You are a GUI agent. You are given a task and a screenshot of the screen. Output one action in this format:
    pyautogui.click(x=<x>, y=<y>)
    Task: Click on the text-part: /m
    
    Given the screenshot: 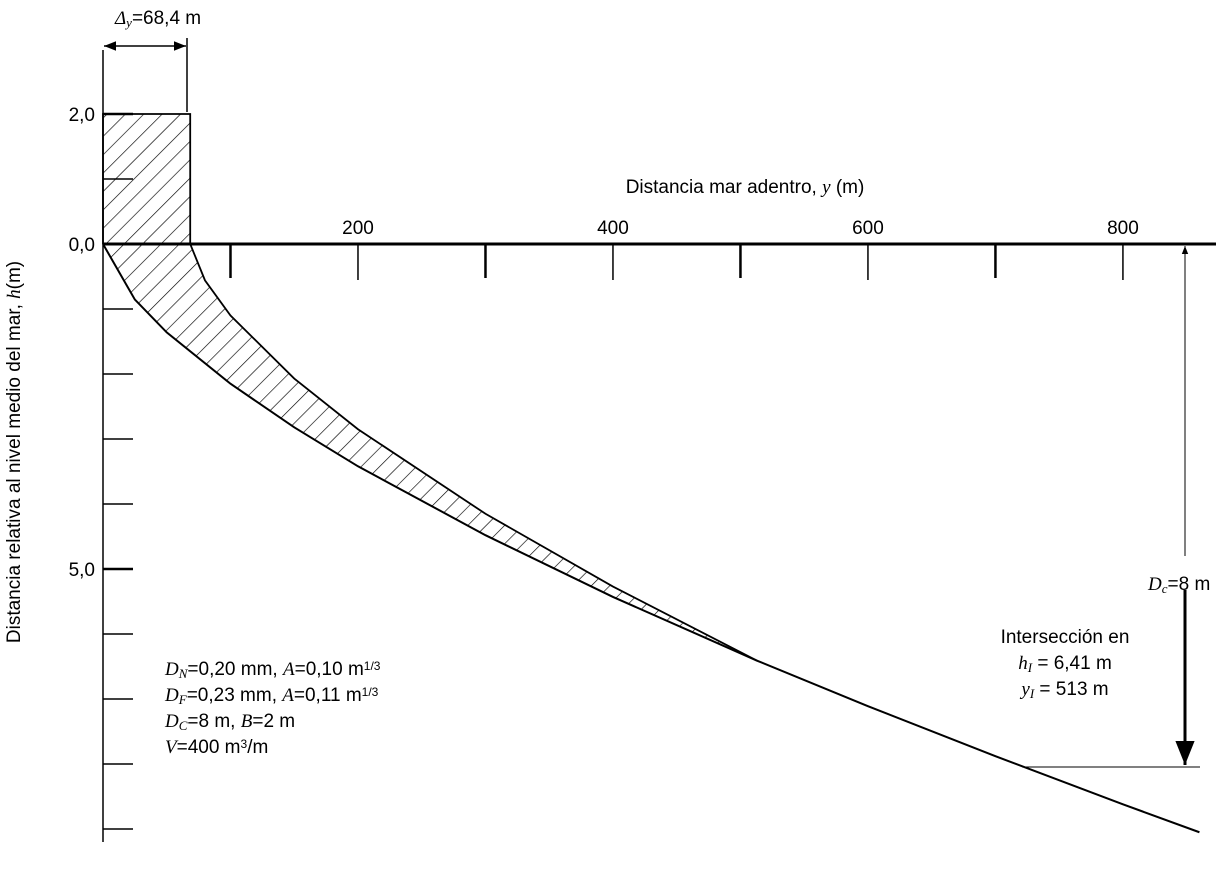 What is the action you would take?
    pyautogui.click(x=257, y=747)
    